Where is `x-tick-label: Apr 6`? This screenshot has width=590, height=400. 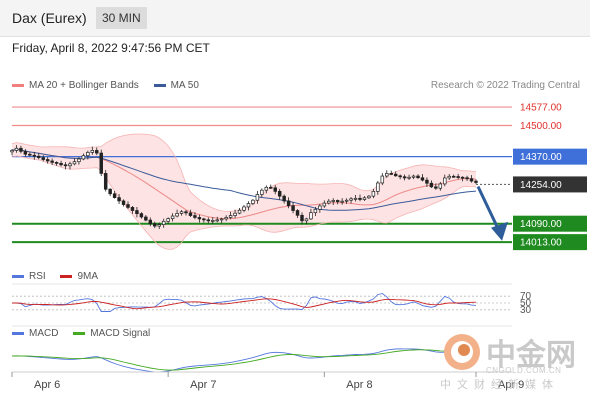 x-tick-label: Apr 6 is located at coordinates (47, 385).